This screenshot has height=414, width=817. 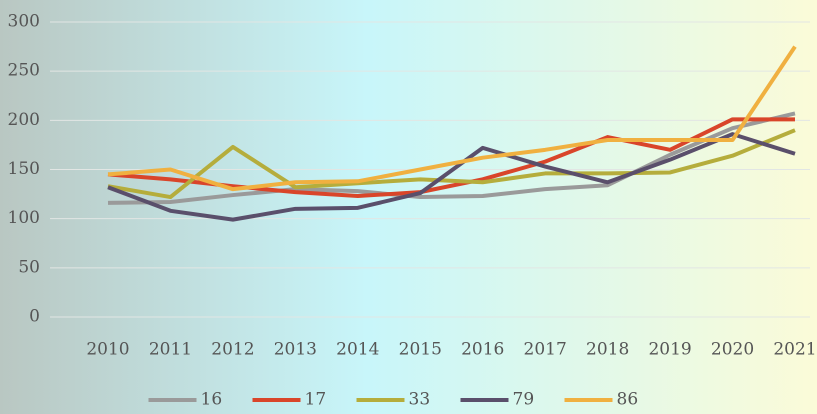 What do you see at coordinates (24, 120) in the screenshot?
I see `y-tick-label: 200` at bounding box center [24, 120].